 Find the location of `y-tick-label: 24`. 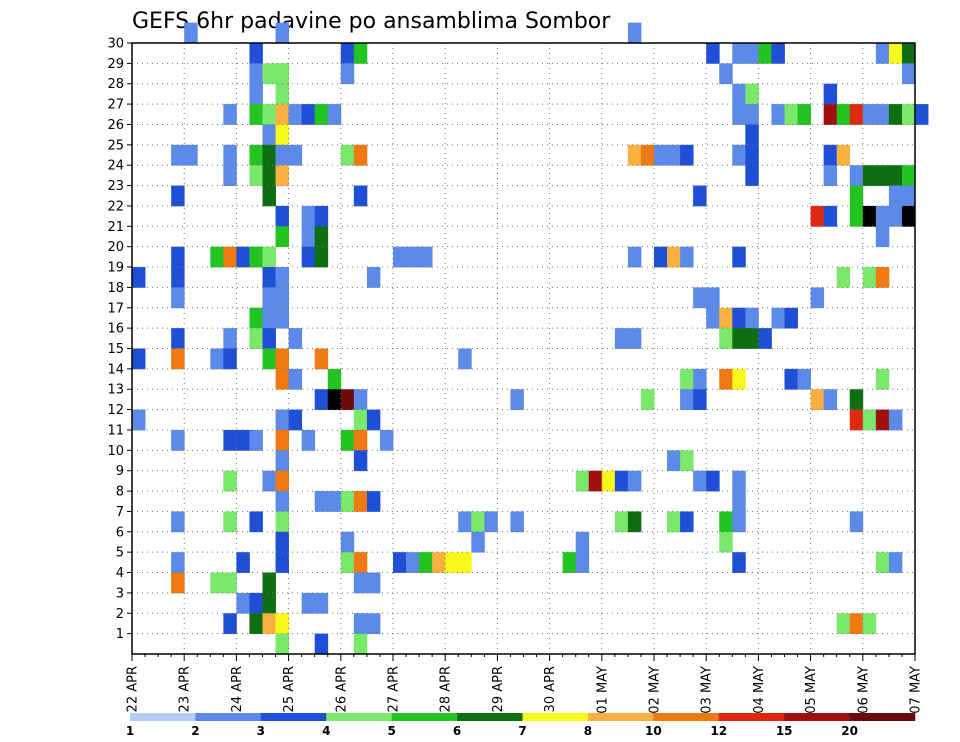

y-tick-label: 24 is located at coordinates (115, 166).